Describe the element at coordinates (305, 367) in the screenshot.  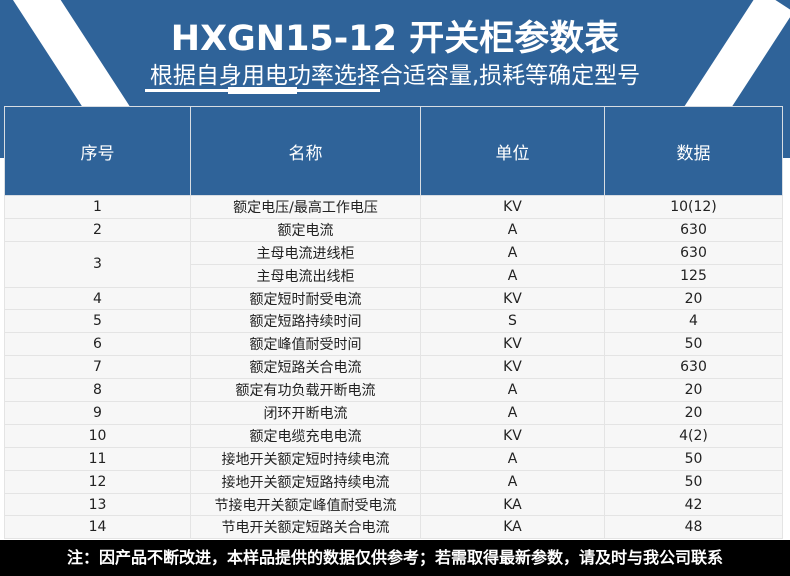
I see `param-name: 额定短路关合电流` at that location.